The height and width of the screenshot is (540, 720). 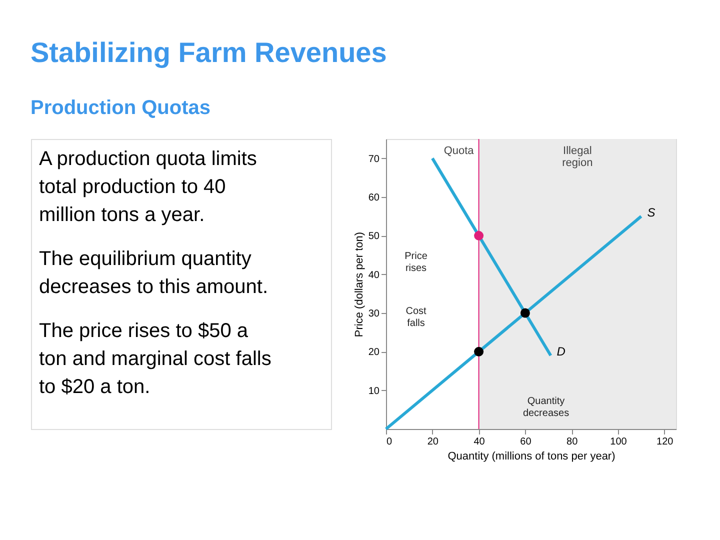 What do you see at coordinates (459, 151) in the screenshot?
I see `ref-line-label: Quota` at bounding box center [459, 151].